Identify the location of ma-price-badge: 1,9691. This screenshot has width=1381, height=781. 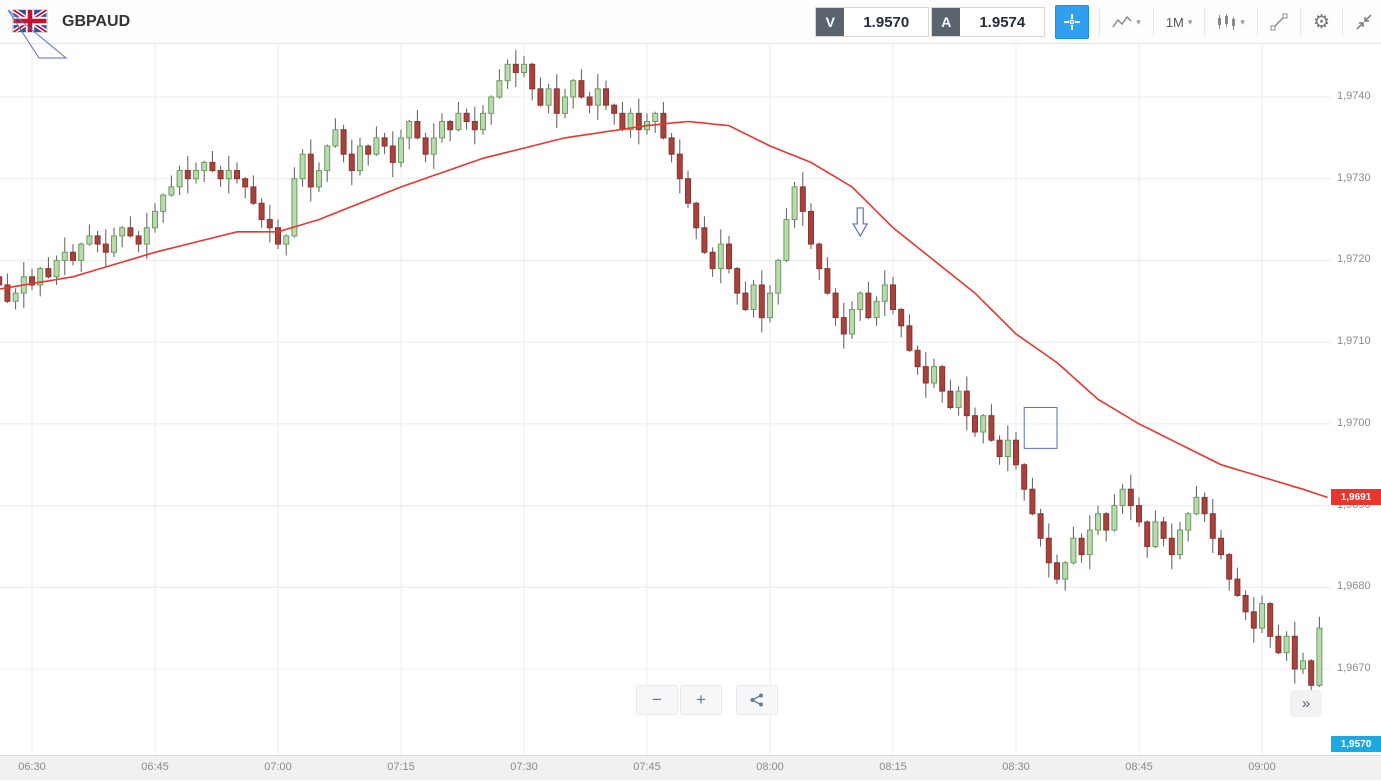
(1356, 497).